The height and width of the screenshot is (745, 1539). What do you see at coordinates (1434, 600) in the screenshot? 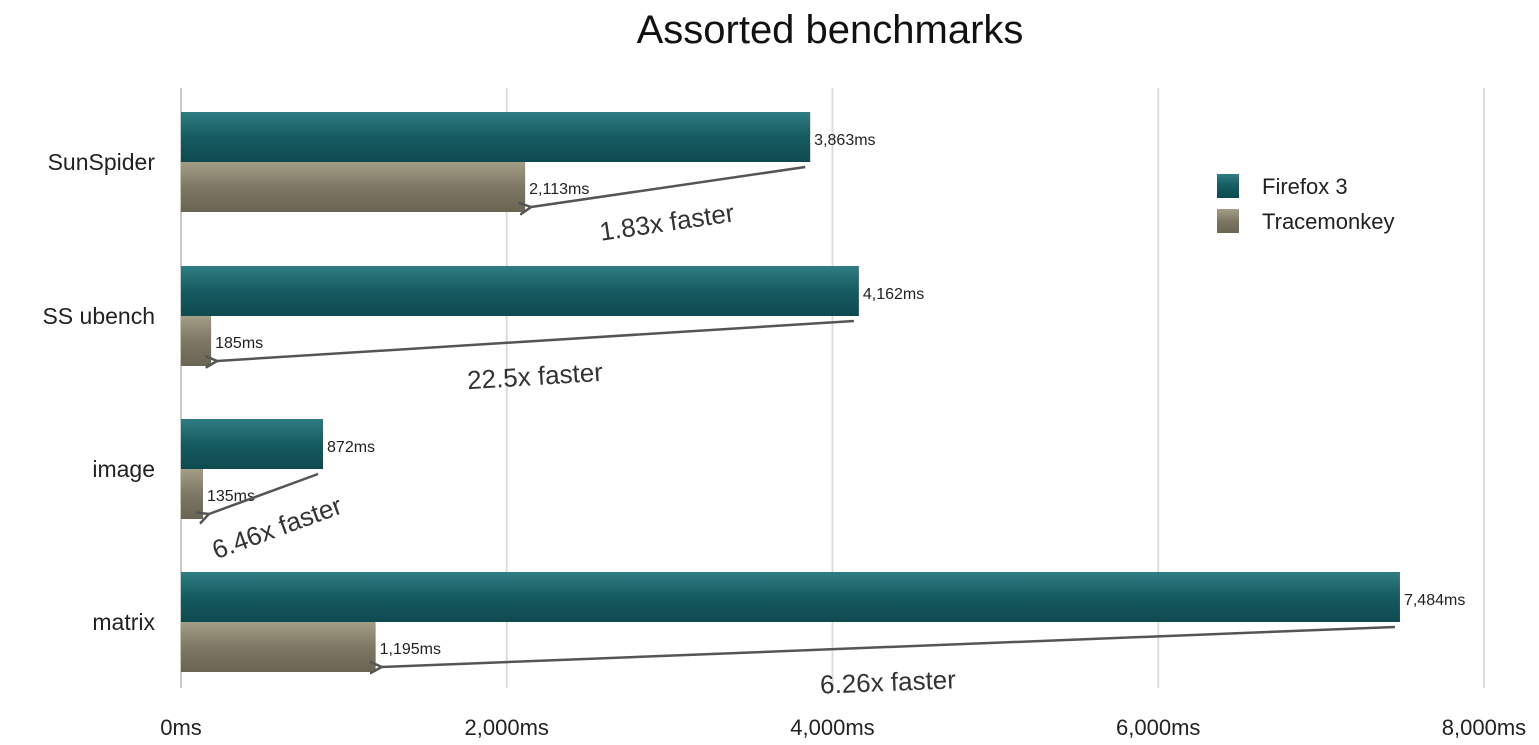
I see `data-label-firefox3: 7,484ms` at bounding box center [1434, 600].